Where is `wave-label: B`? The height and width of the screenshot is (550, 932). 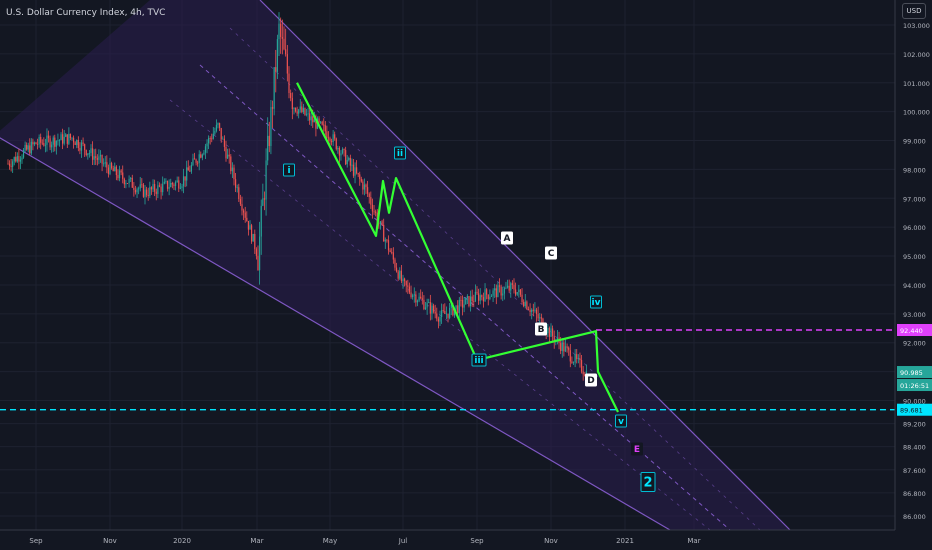
wave-label: B is located at coordinates (541, 329).